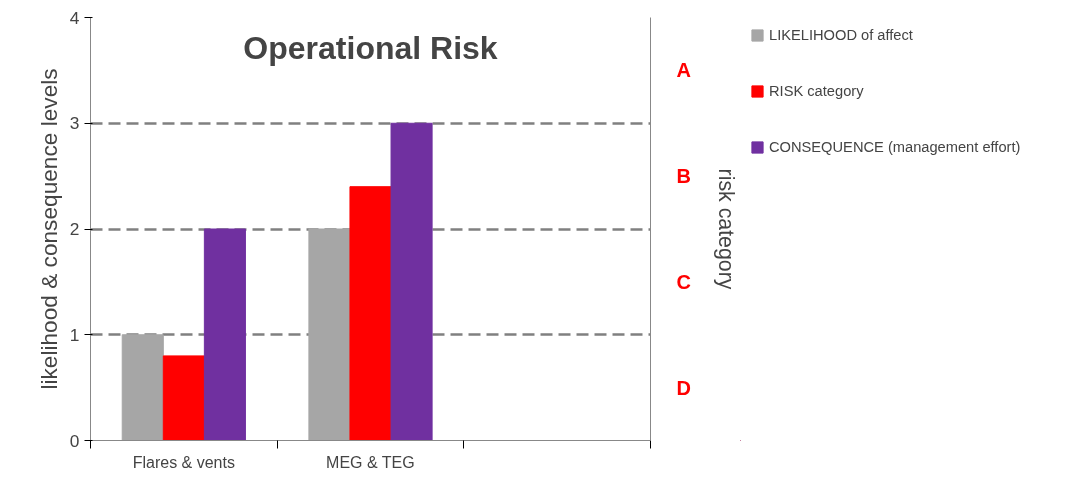 Image resolution: width=1075 pixels, height=493 pixels. What do you see at coordinates (48, 229) in the screenshot?
I see `y-axis-title: likelihood & consequence levels` at bounding box center [48, 229].